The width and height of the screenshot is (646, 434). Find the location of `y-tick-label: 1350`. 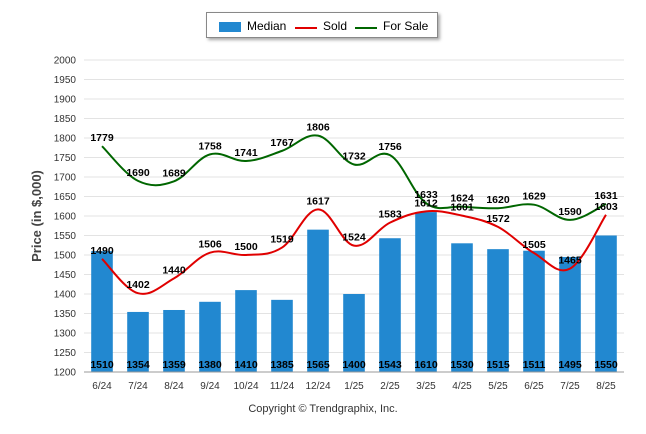

y-tick-label: 1350 is located at coordinates (65, 314).